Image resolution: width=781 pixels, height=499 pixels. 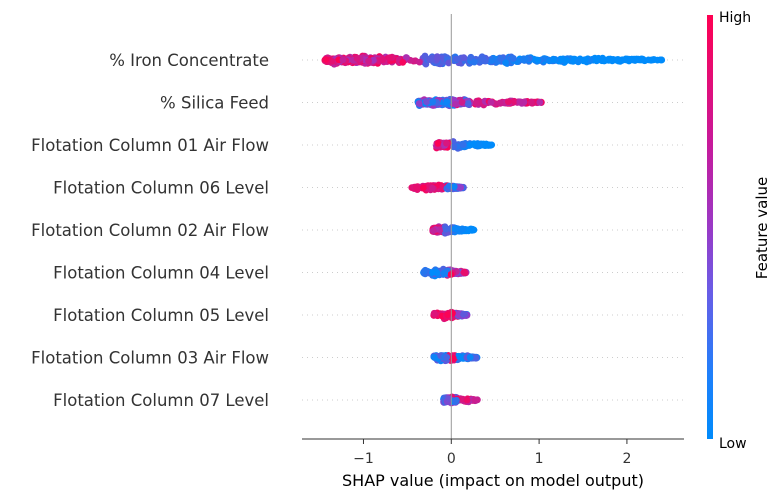 What do you see at coordinates (762, 228) in the screenshot?
I see `colorbar-title: Feature value` at bounding box center [762, 228].